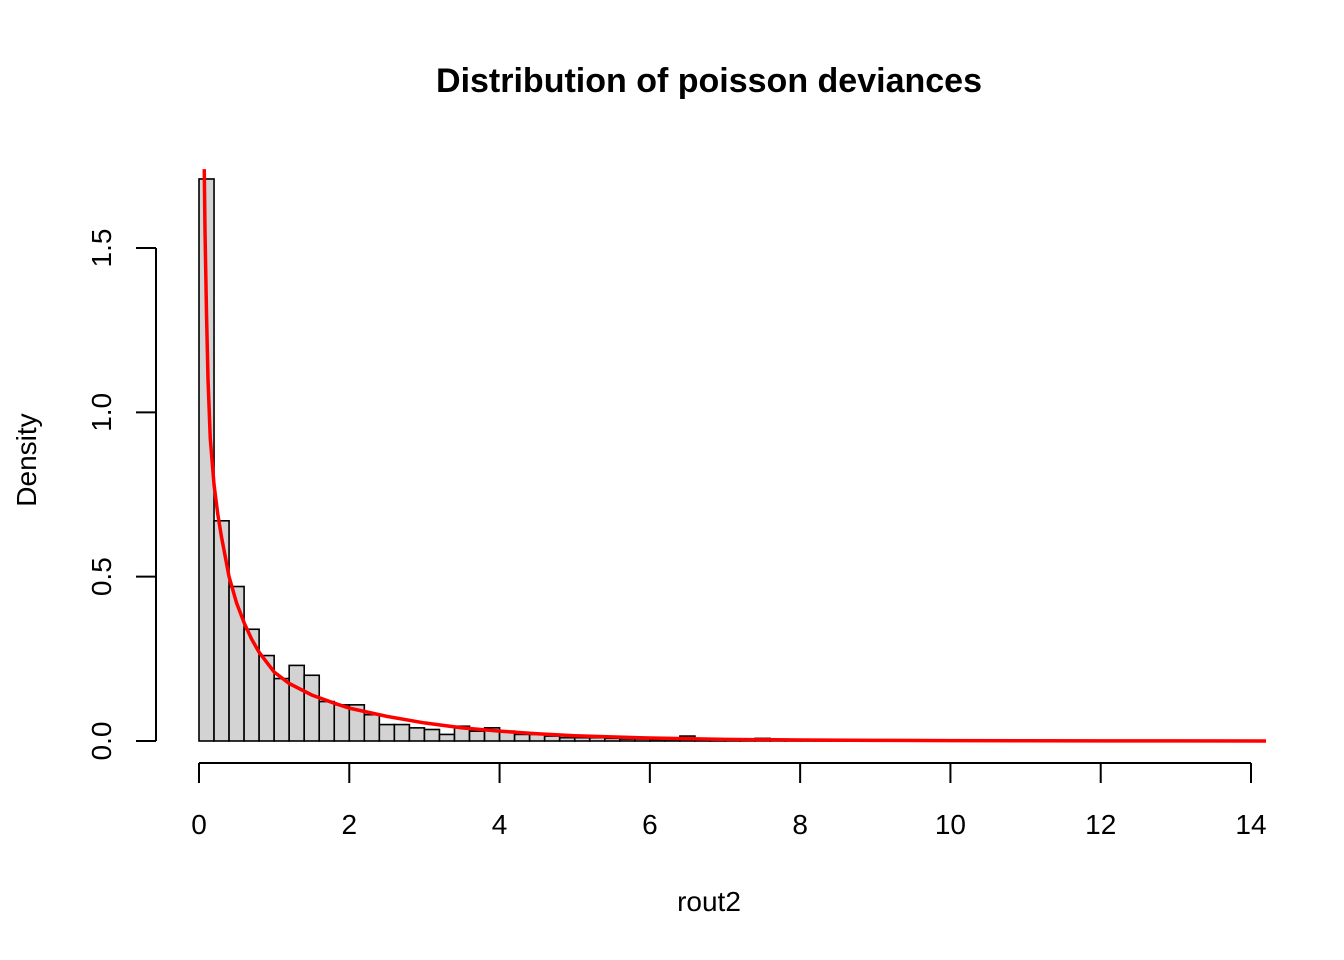  I want to click on x-axis: 0 2 4 6 8 10 12 14, so click(729, 801).